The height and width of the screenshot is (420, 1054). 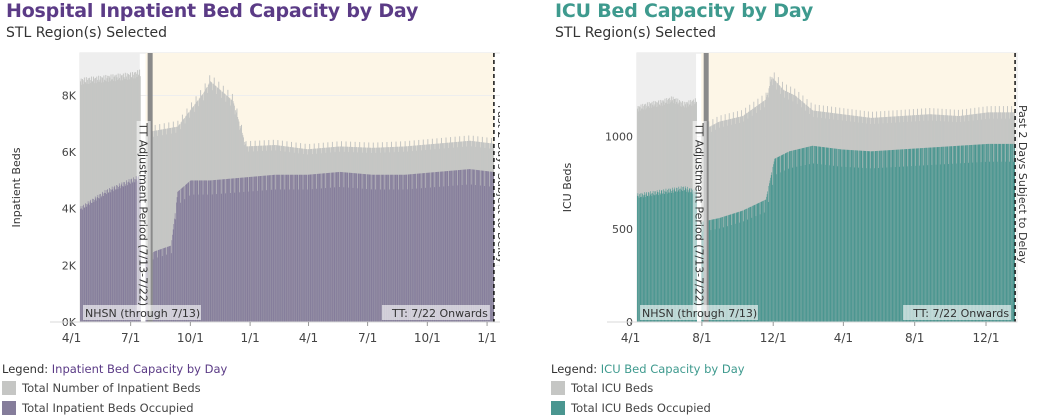 What do you see at coordinates (69, 209) in the screenshot?
I see `inpatient-ytick-label: 4K` at bounding box center [69, 209].